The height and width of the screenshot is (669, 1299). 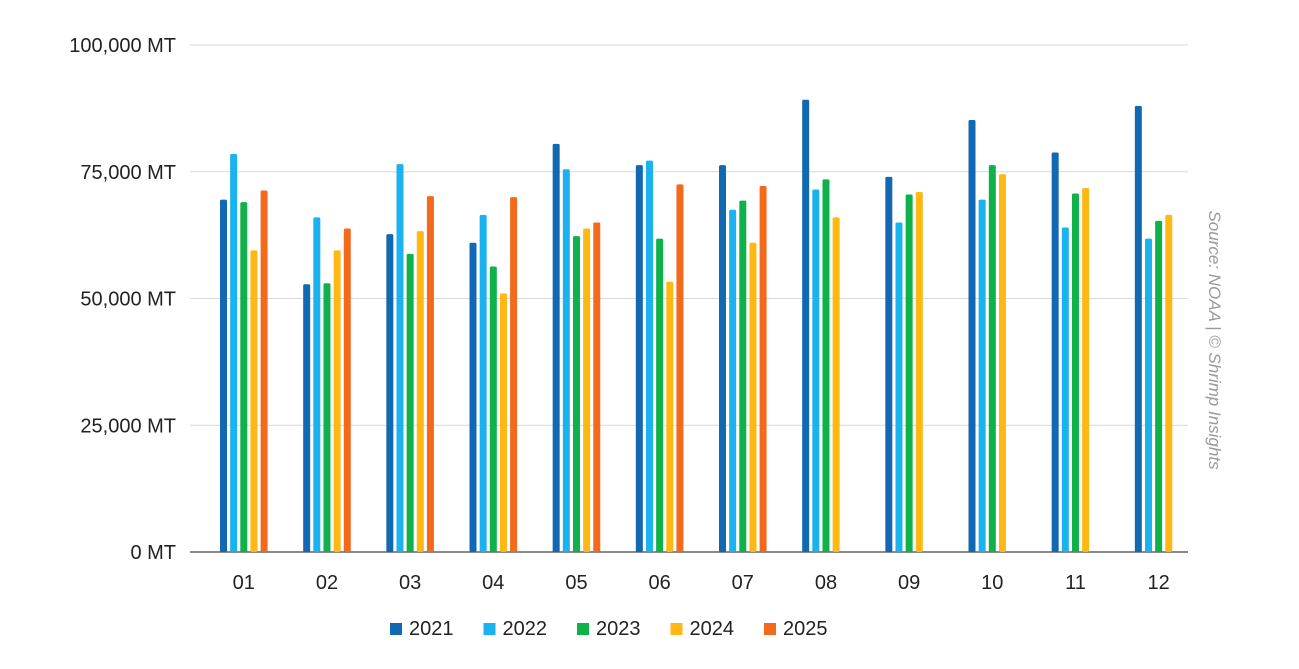 I want to click on y-tick-label: 0 MT, so click(x=153, y=553).